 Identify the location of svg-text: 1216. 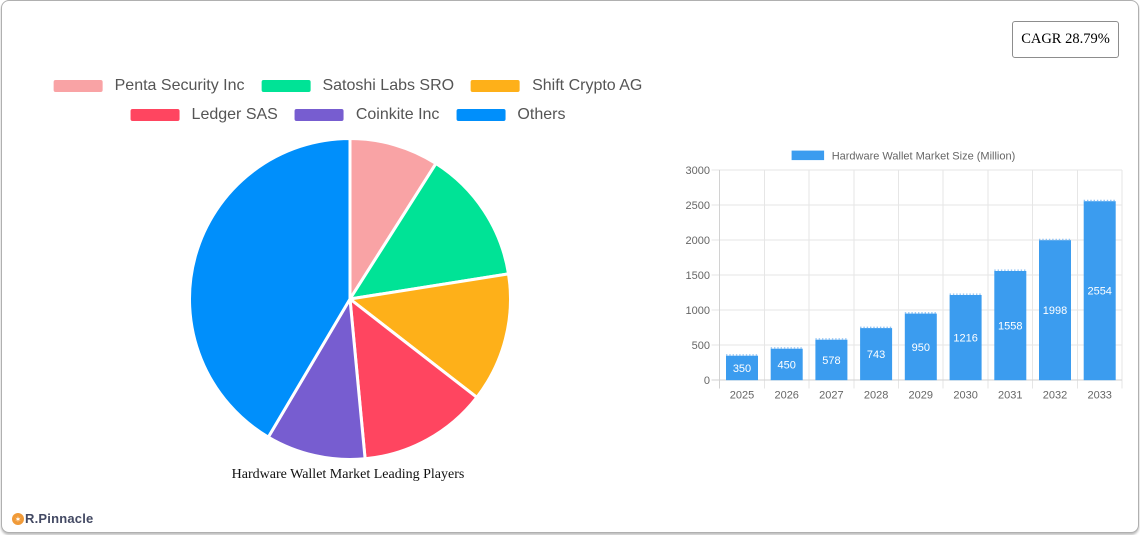
(965, 339).